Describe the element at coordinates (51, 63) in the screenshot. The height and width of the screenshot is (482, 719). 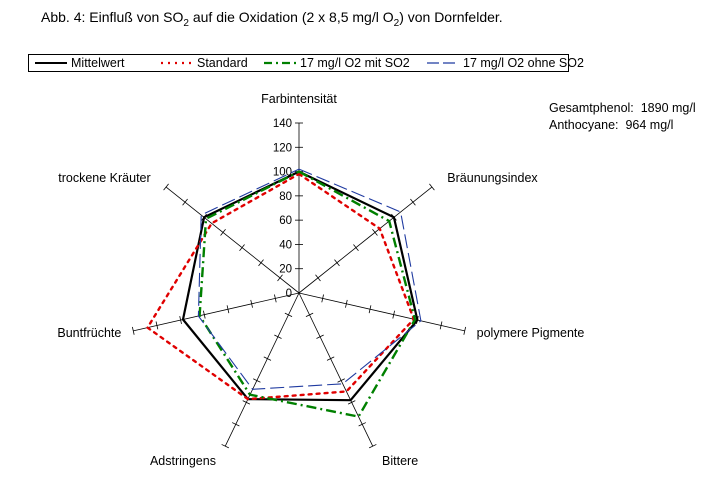
I see `legend-swatch-mittelwert` at that location.